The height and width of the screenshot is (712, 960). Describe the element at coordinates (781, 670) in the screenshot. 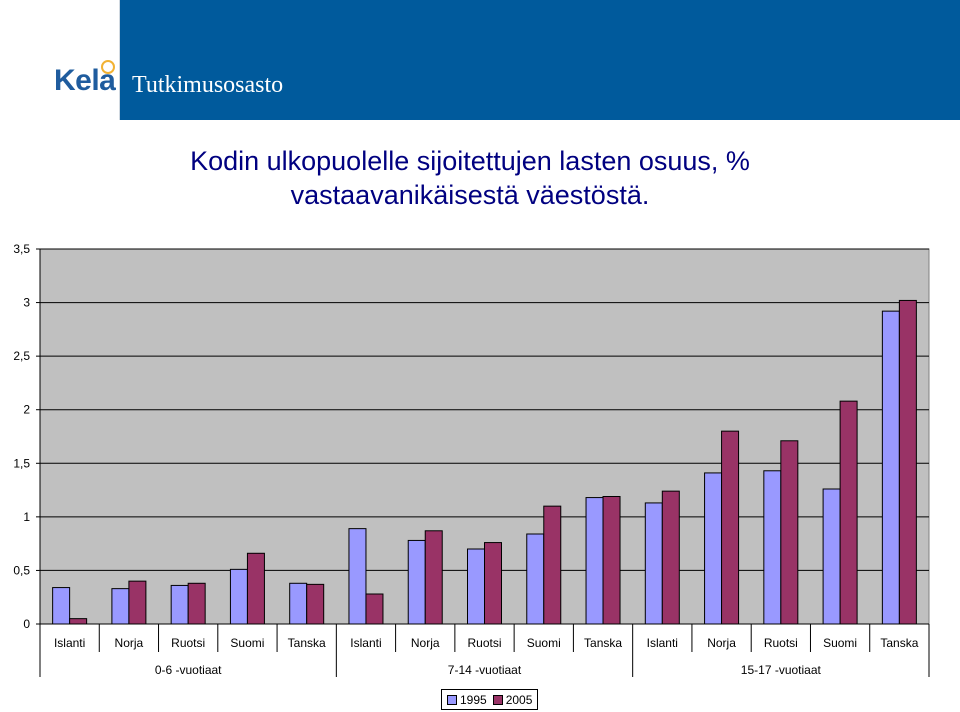

I see `x-group-label: 15-17 -vuotiaat` at that location.